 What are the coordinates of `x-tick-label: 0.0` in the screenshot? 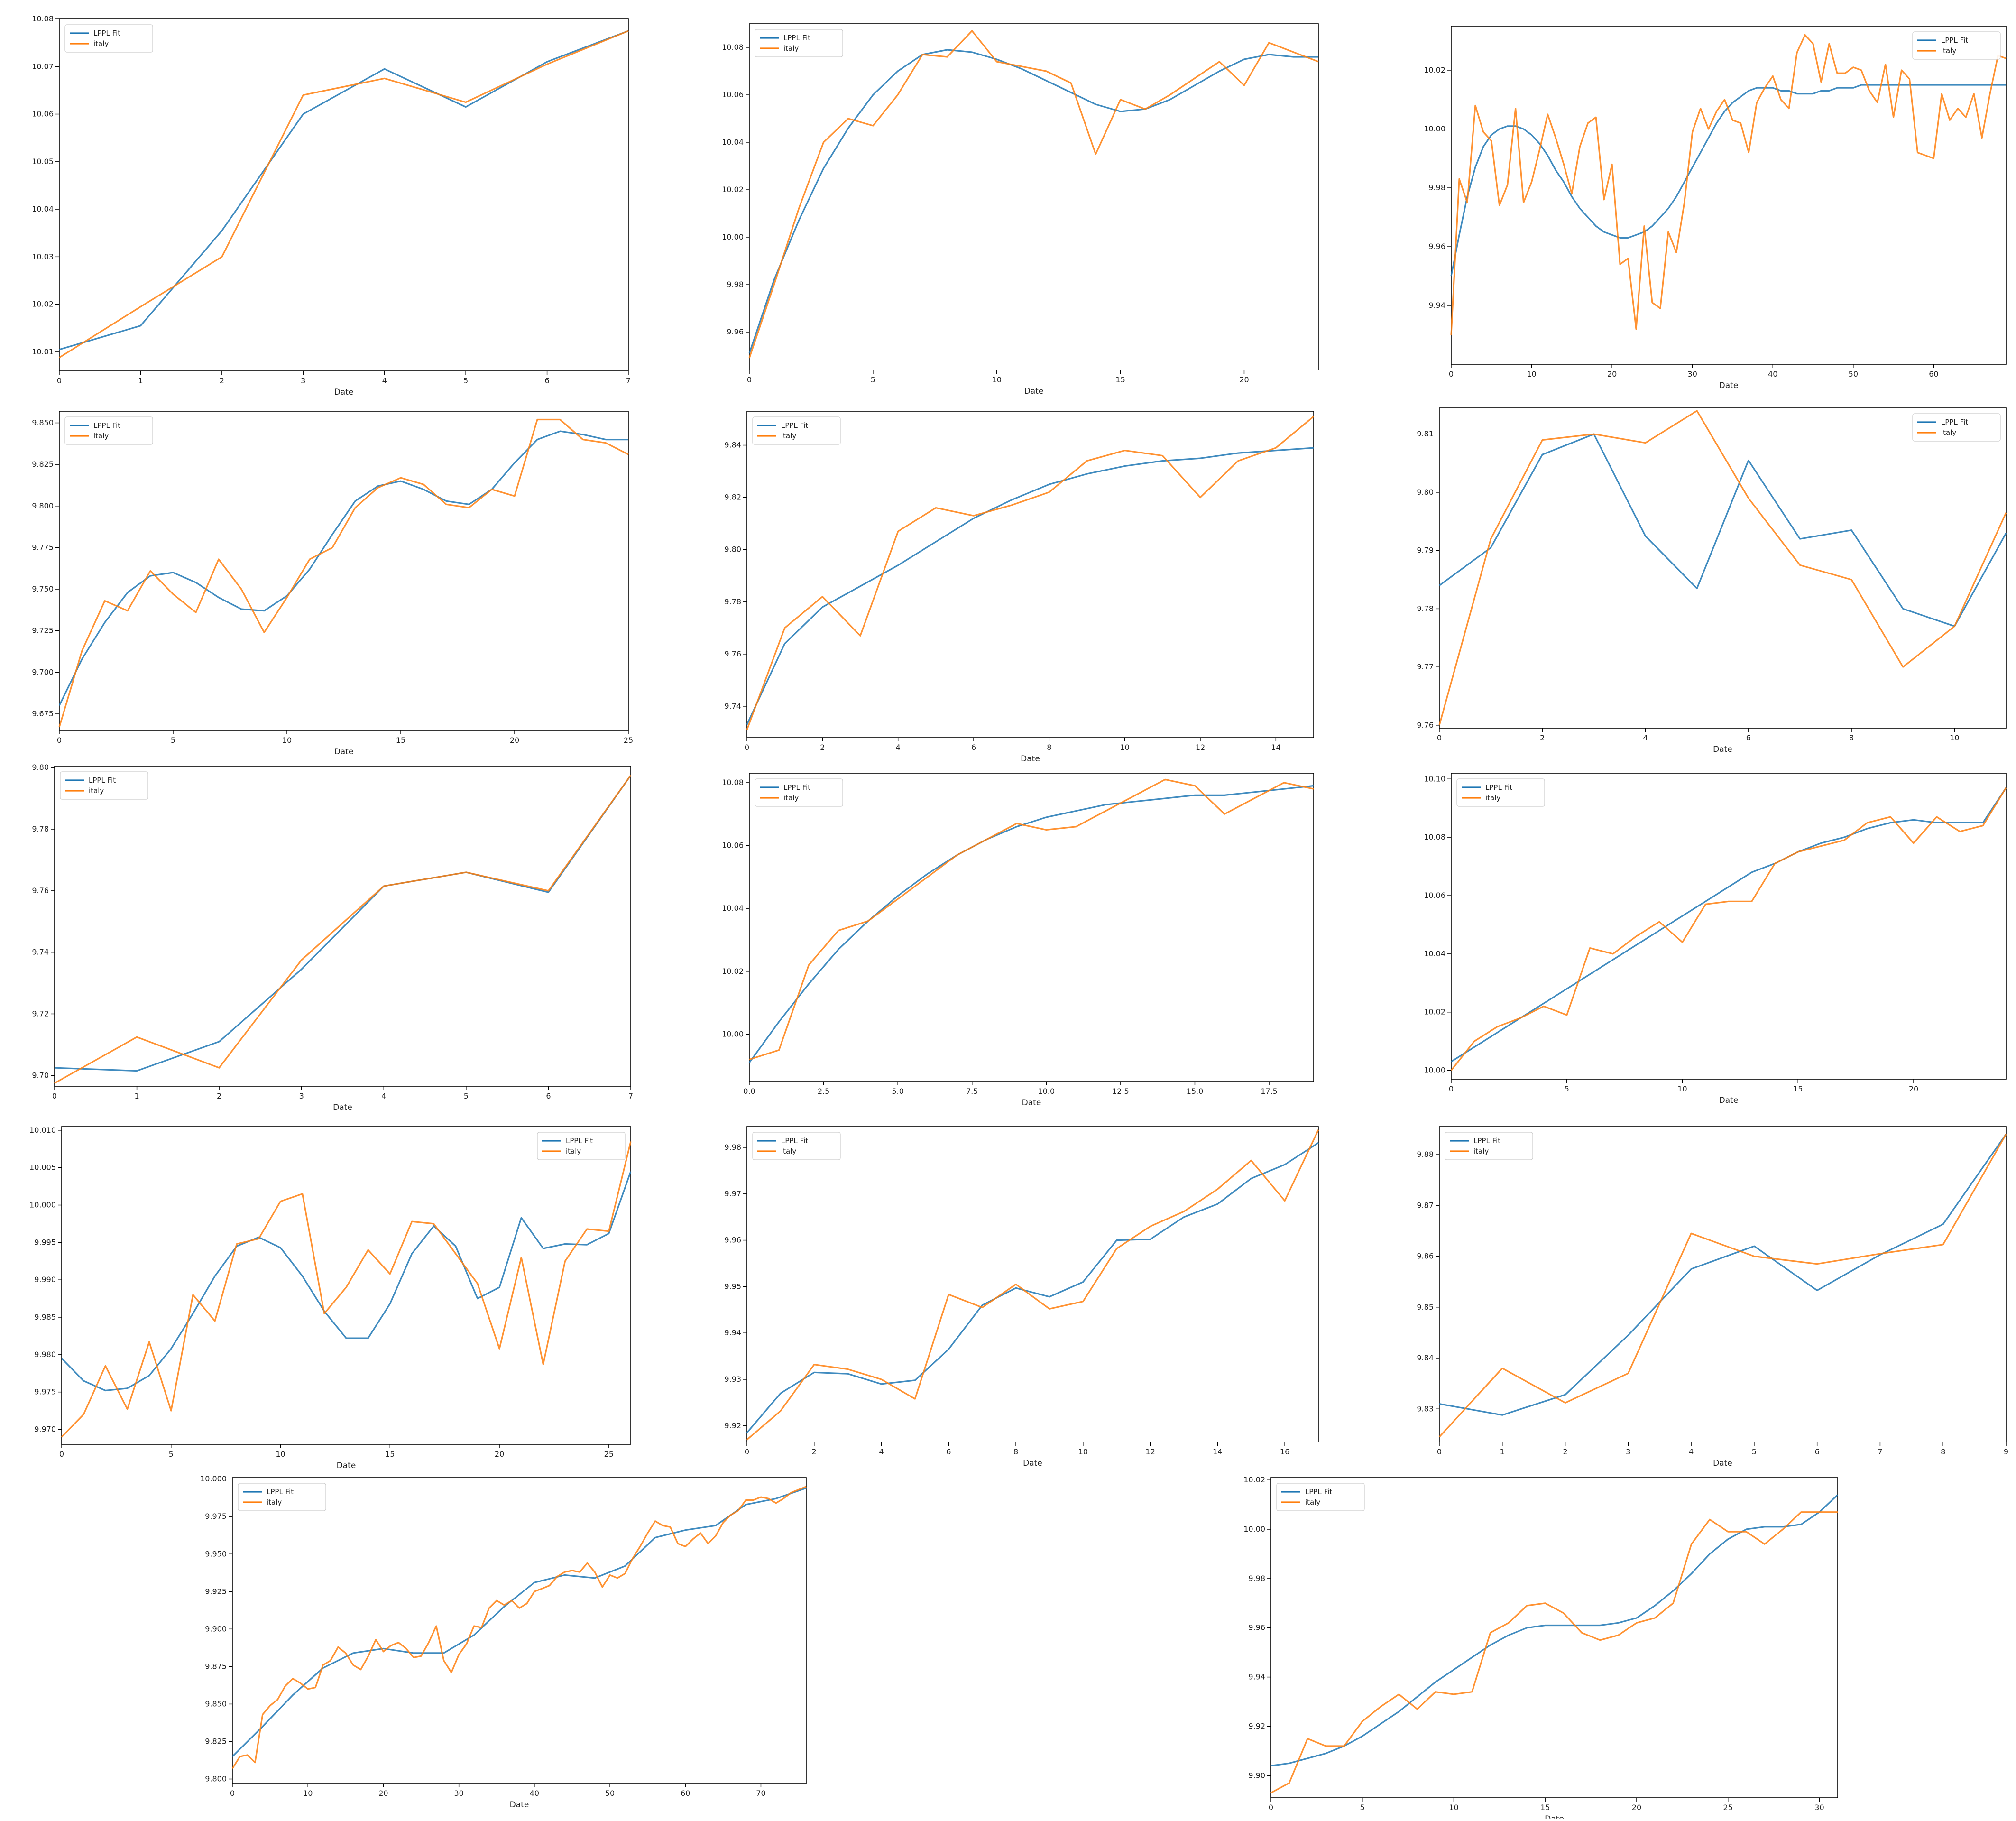 It's located at (749, 1091).